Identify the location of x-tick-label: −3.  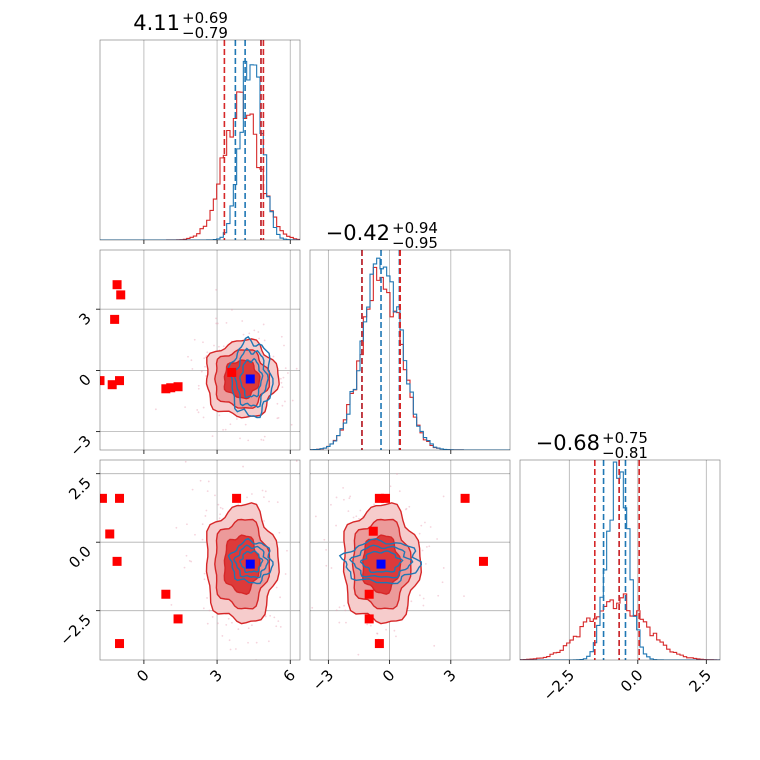
(323, 680).